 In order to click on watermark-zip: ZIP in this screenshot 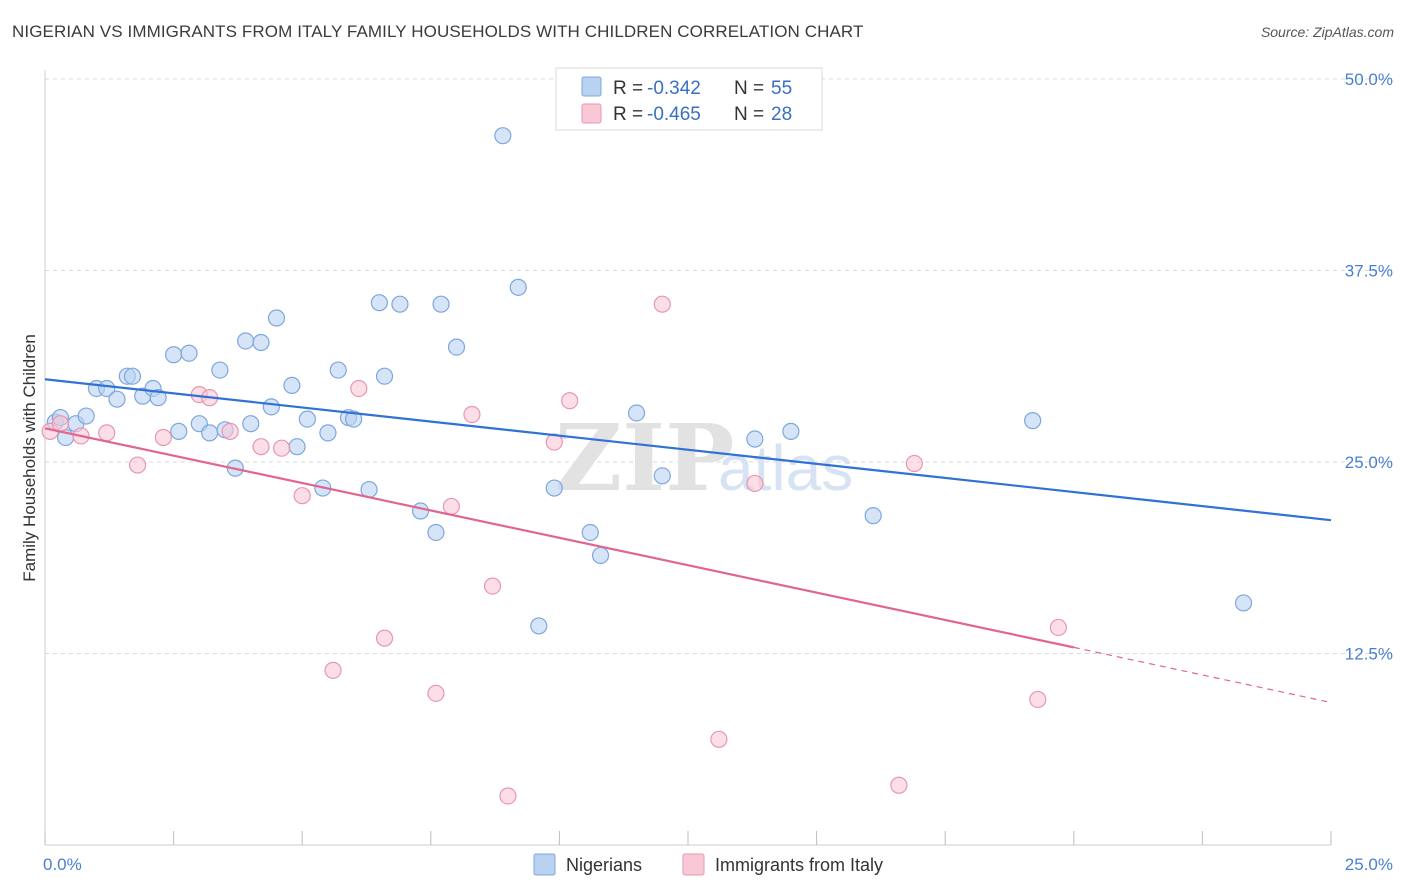, I will do `click(644, 458)`.